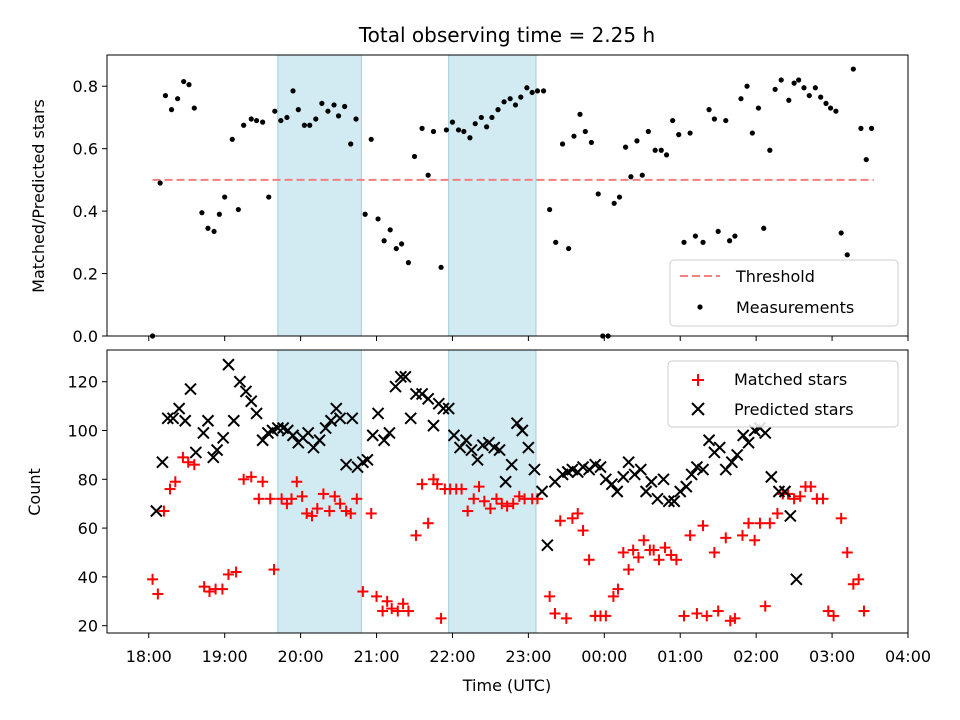 The width and height of the screenshot is (960, 720). What do you see at coordinates (783, 394) in the screenshot?
I see `bottom-legend-box` at bounding box center [783, 394].